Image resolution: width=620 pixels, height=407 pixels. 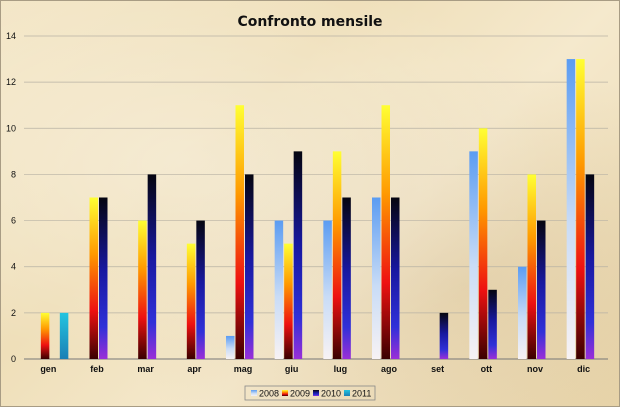 What do you see at coordinates (316, 393) in the screenshot?
I see `legend-swatch-2010` at bounding box center [316, 393].